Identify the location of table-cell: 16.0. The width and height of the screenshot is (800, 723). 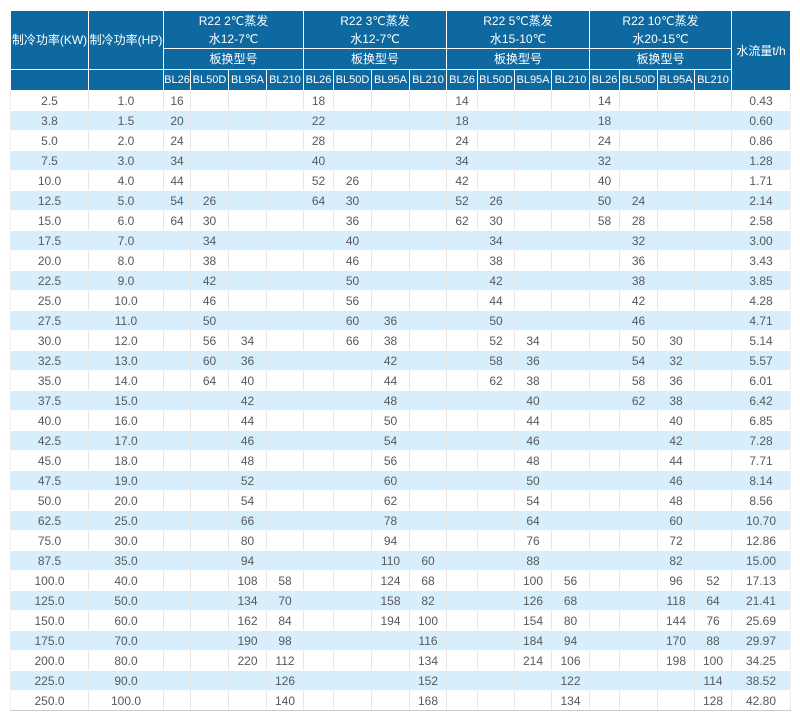
(126, 420).